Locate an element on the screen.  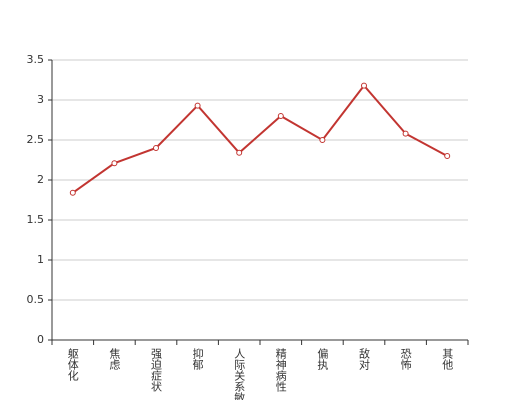
y-tick-label: 1 is located at coordinates (40, 259).